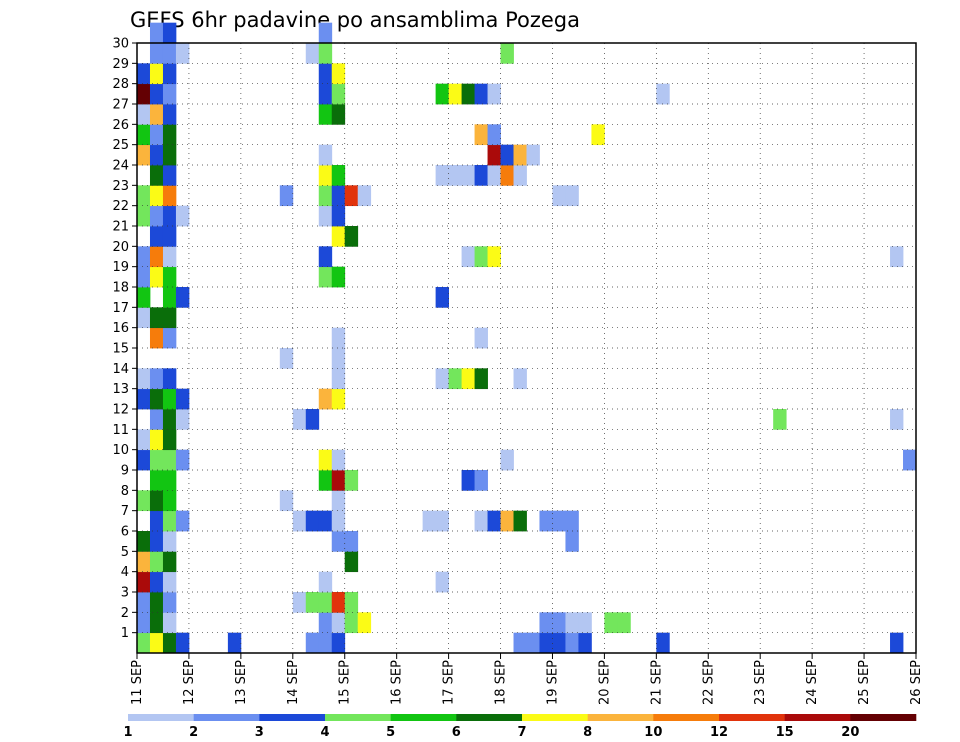  Describe the element at coordinates (120, 369) in the screenshot. I see `y-tick-label: 14` at that location.